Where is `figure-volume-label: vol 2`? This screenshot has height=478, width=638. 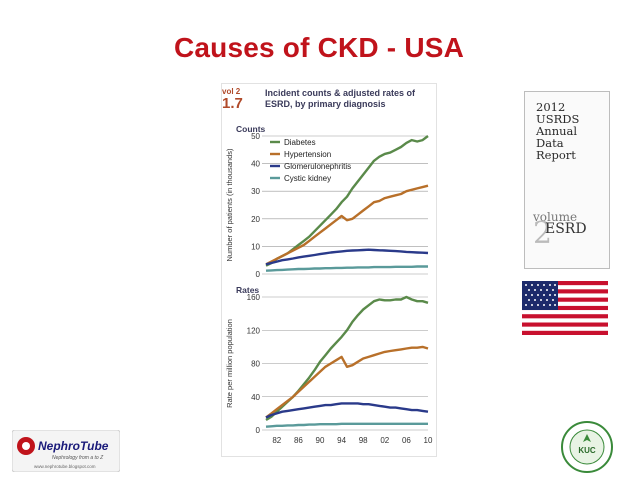 figure-volume-label: vol 2 is located at coordinates (231, 91).